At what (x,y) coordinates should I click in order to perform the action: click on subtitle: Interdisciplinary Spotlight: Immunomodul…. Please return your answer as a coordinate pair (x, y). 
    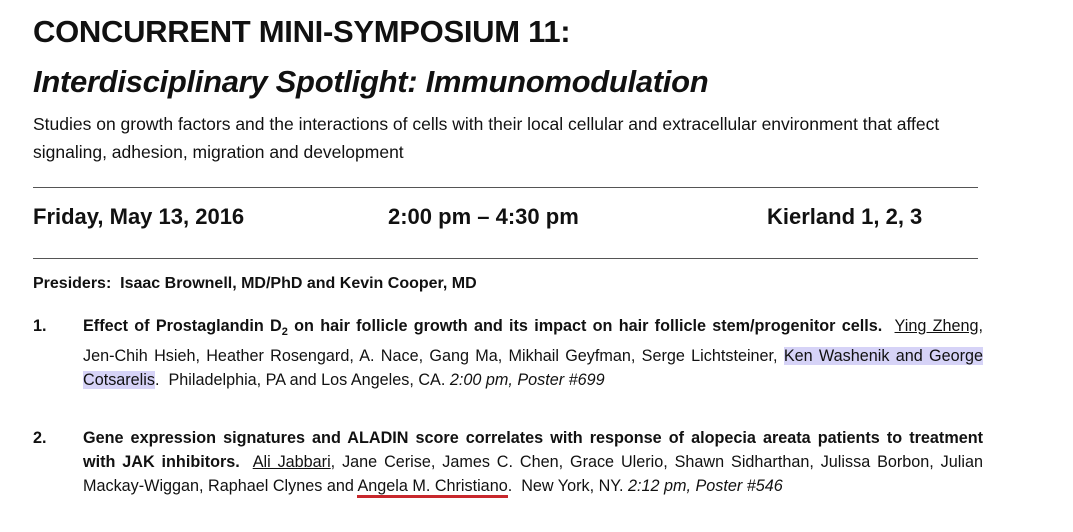
    Looking at the image, I should click on (371, 81).